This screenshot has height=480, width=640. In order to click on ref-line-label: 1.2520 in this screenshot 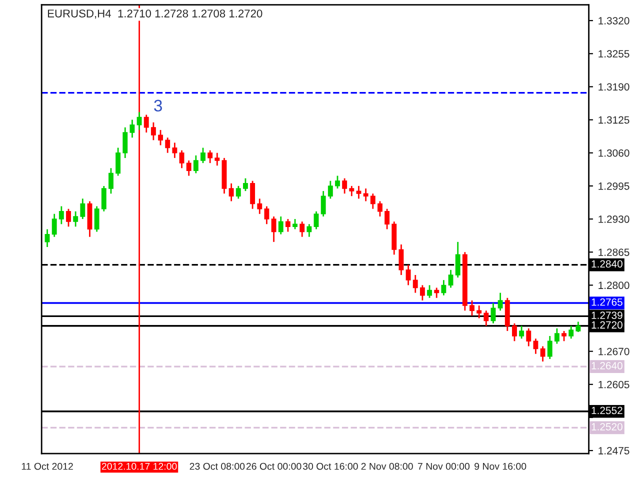, I will do `click(607, 426)`.